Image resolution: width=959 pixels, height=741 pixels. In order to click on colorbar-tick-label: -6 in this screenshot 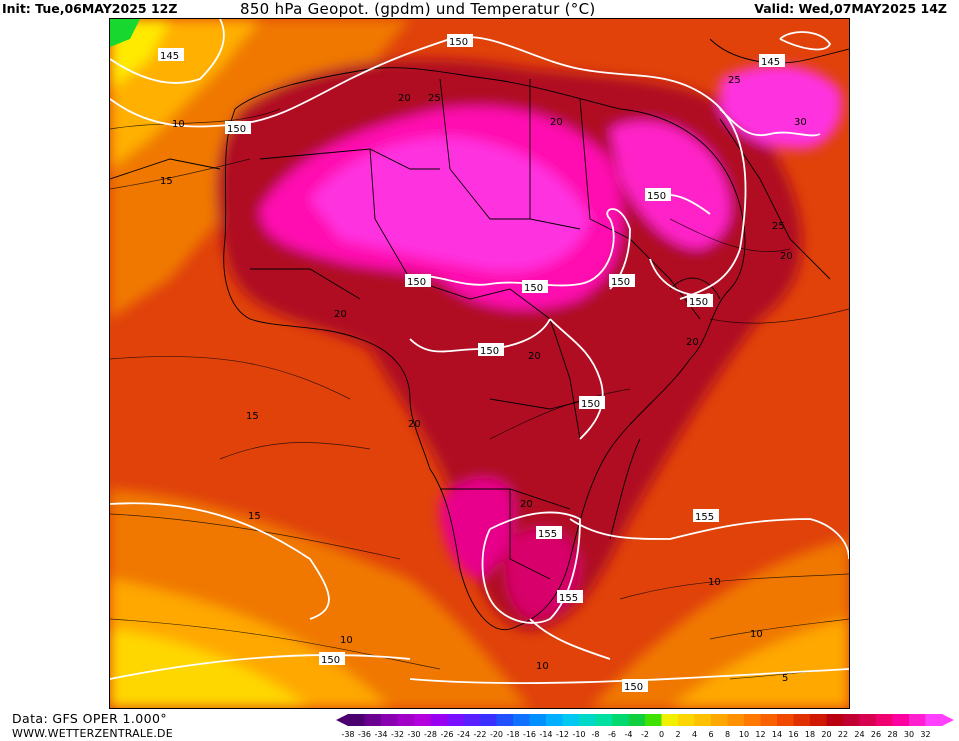, I will do `click(612, 734)`.